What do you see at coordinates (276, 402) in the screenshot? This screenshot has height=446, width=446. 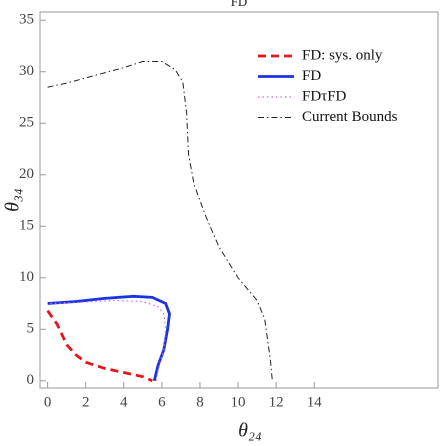 I see `x-tick-label: 12` at bounding box center [276, 402].